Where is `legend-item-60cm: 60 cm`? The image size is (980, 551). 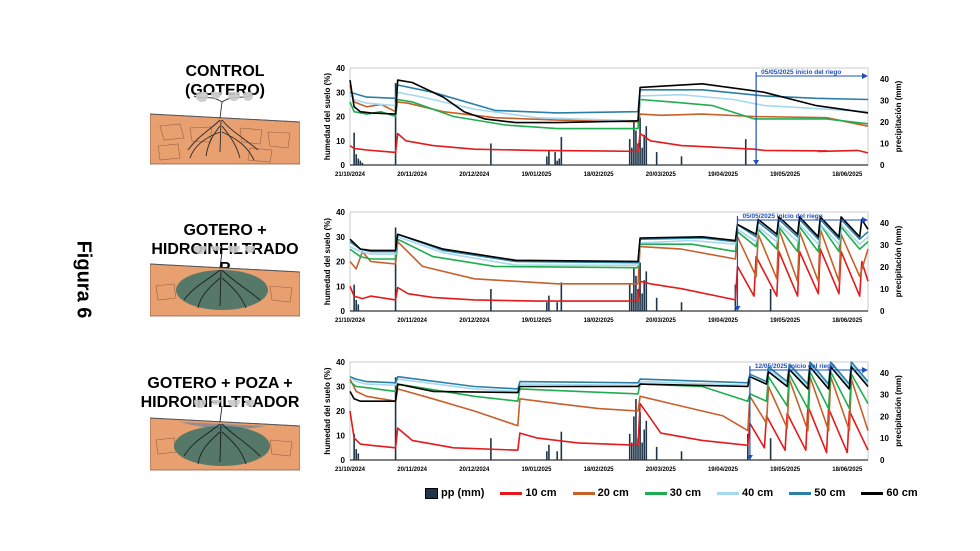 legend-item-60cm: 60 cm is located at coordinates (889, 493).